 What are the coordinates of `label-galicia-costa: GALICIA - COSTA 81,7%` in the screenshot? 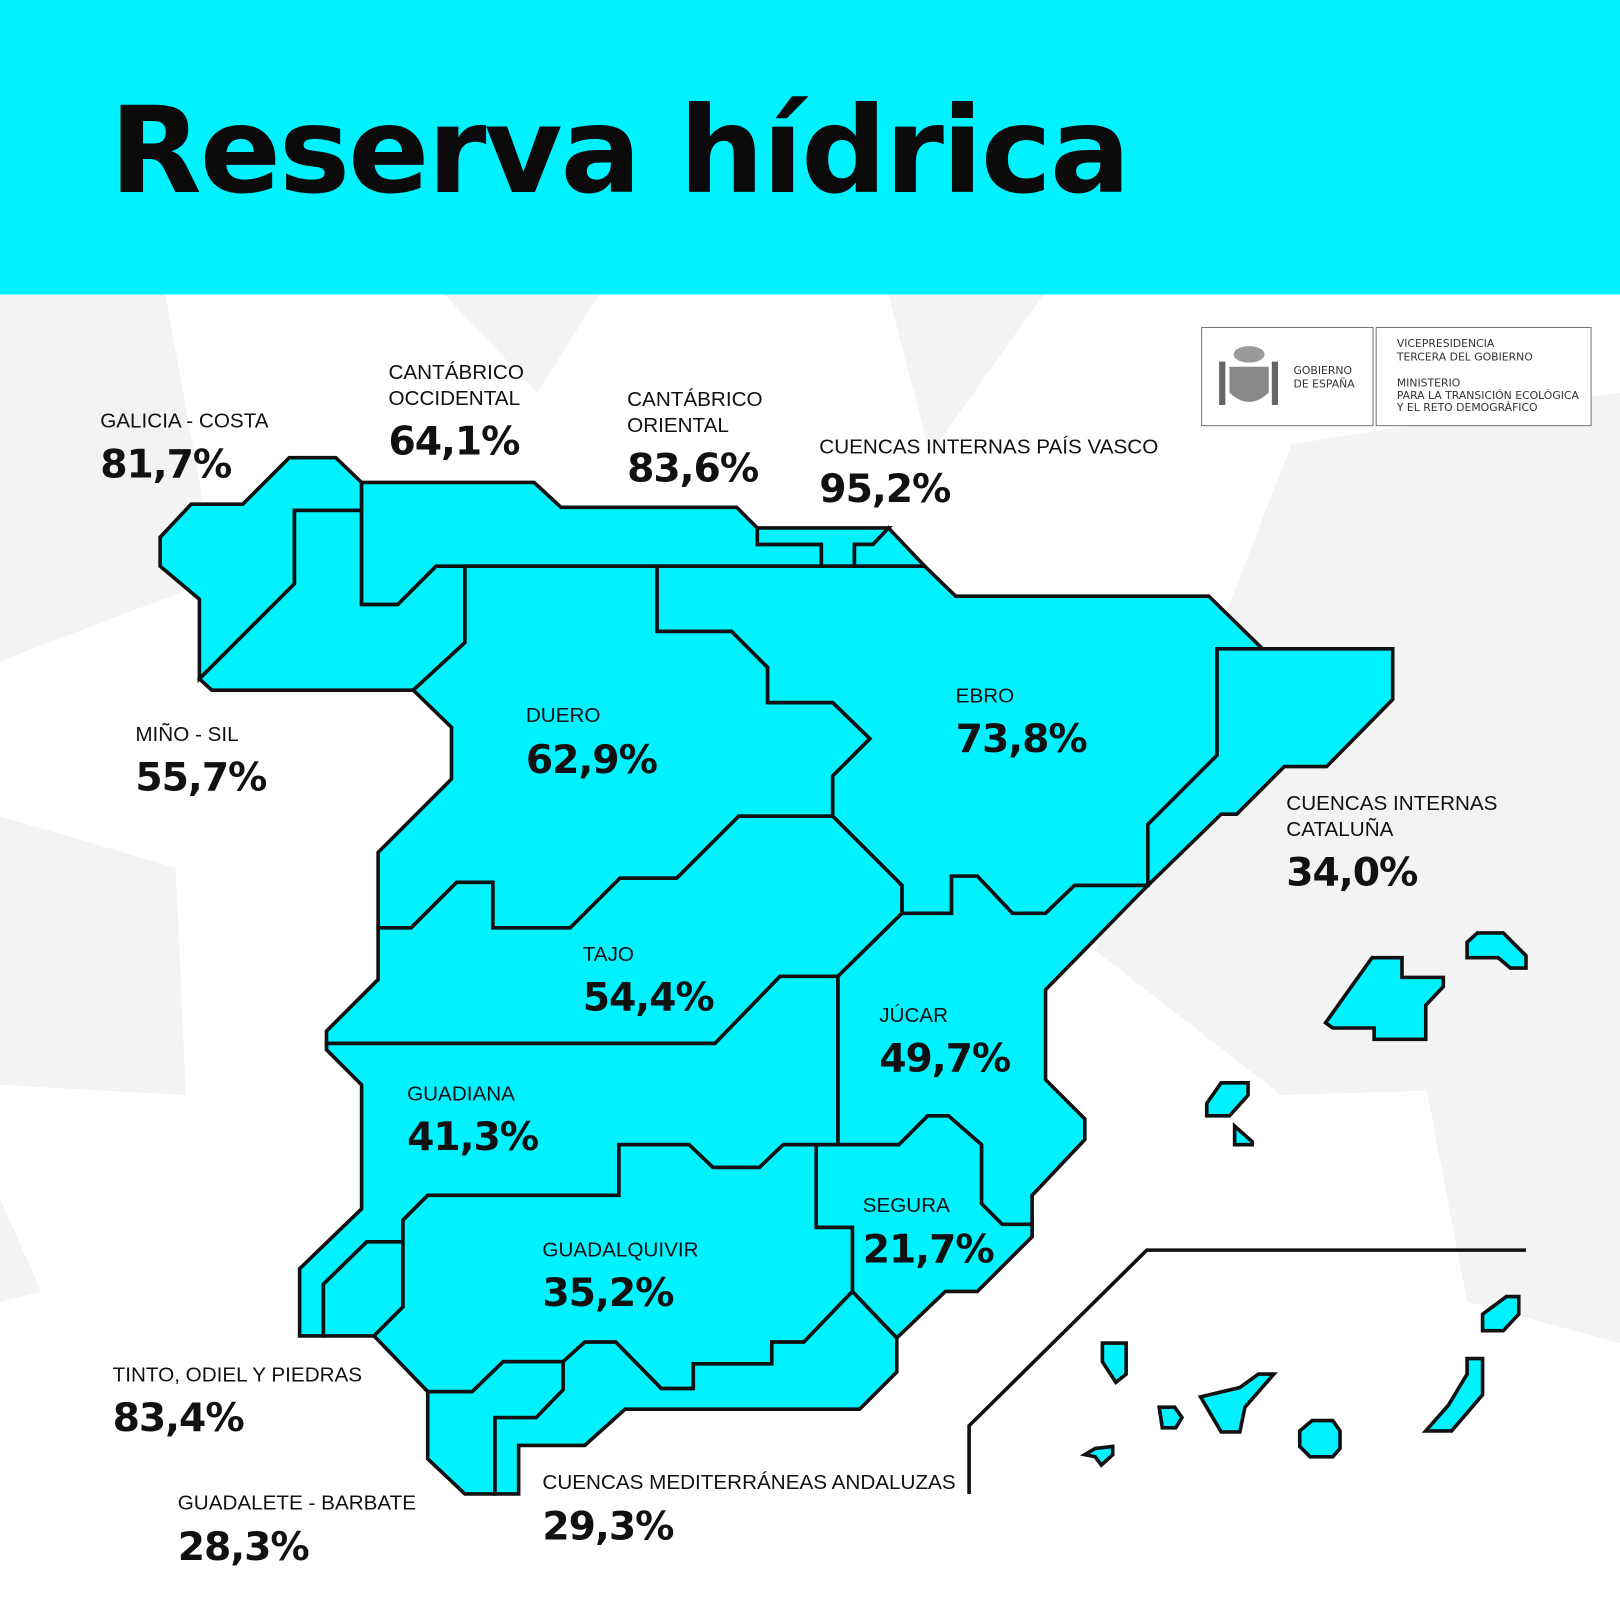 It's located at (184, 449).